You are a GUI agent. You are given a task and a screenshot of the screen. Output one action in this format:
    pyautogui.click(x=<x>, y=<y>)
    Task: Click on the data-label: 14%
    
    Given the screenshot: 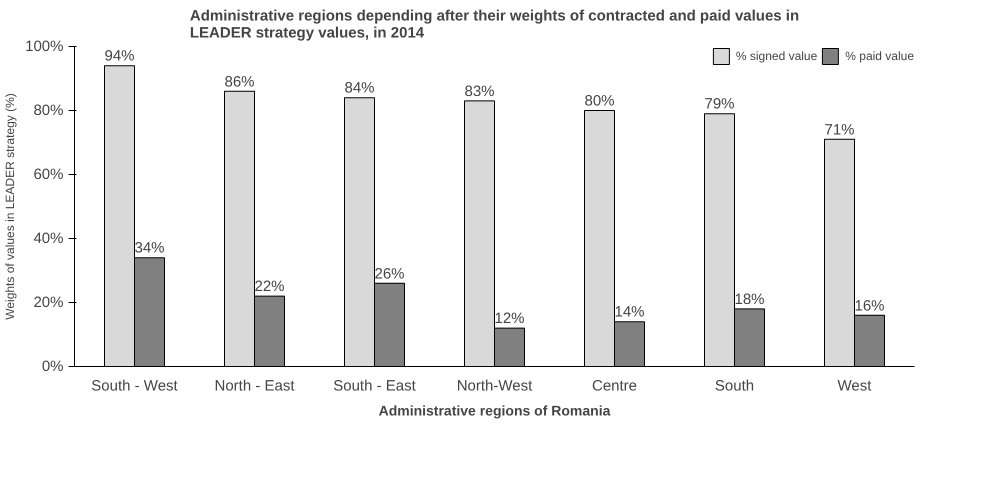 What is the action you would take?
    pyautogui.click(x=629, y=312)
    